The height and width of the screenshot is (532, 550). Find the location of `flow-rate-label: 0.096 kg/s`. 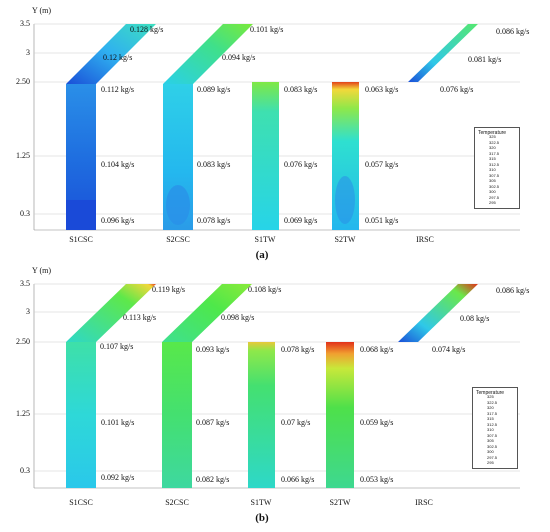

flow-rate-label: 0.096 kg/s is located at coordinates (118, 220).